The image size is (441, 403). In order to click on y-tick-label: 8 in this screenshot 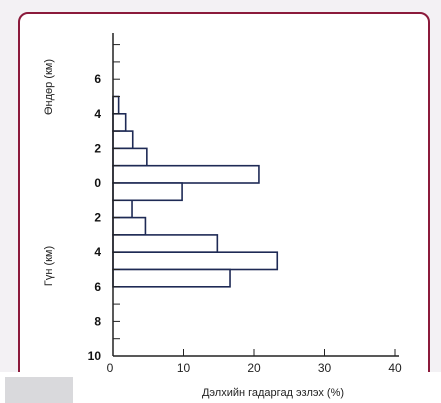, I will do `click(97, 321)`.